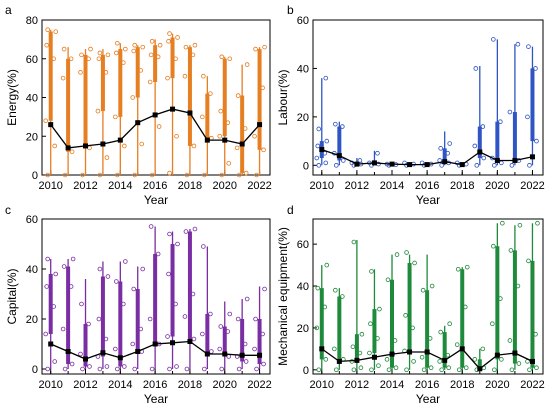 The image size is (550, 410). I want to click on y-axis-title: Energy(%), so click(12, 97).